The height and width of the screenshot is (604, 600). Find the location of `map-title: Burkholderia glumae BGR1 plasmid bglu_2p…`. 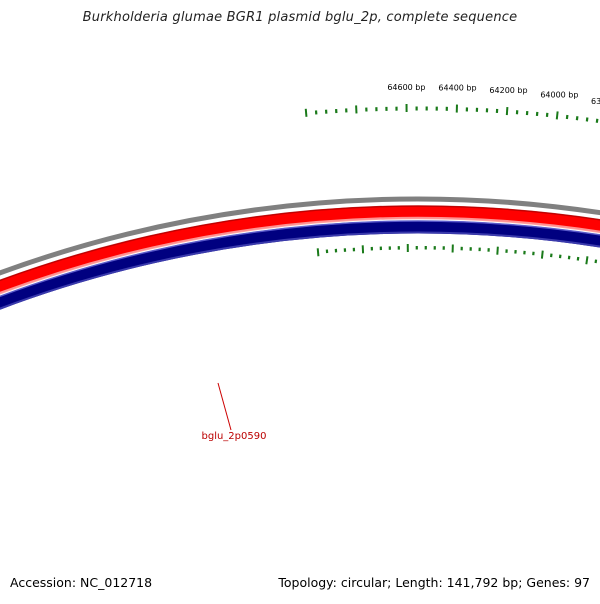

map-title: Burkholderia glumae BGR1 plasmid bglu_2p… is located at coordinates (300, 17).